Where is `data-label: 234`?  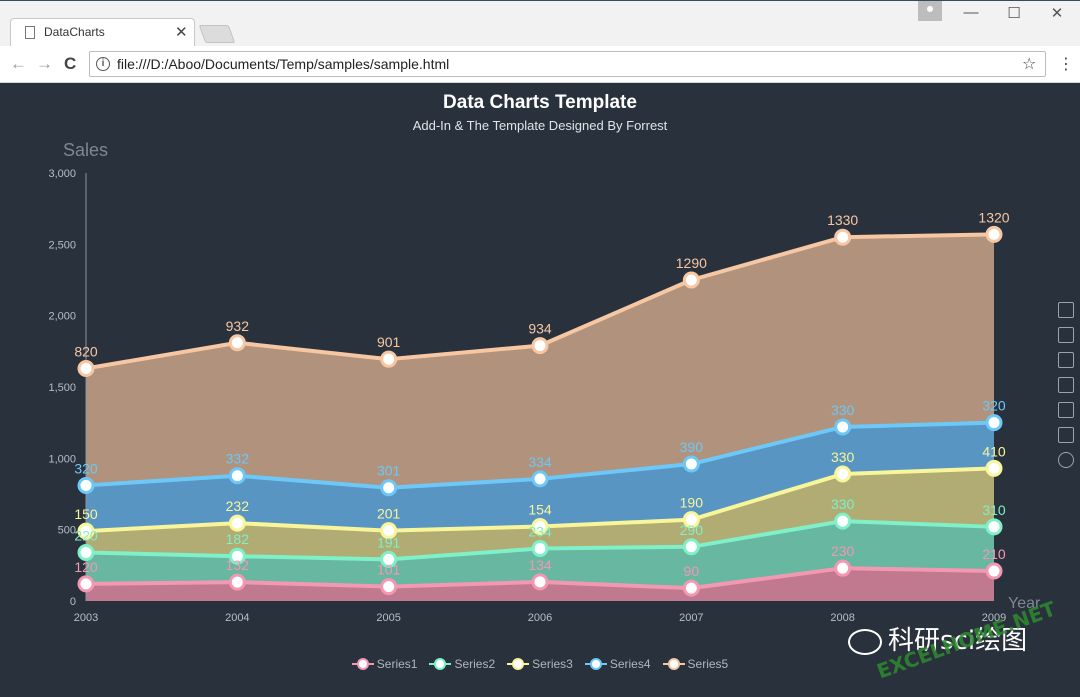
data-label: 234 is located at coordinates (540, 531).